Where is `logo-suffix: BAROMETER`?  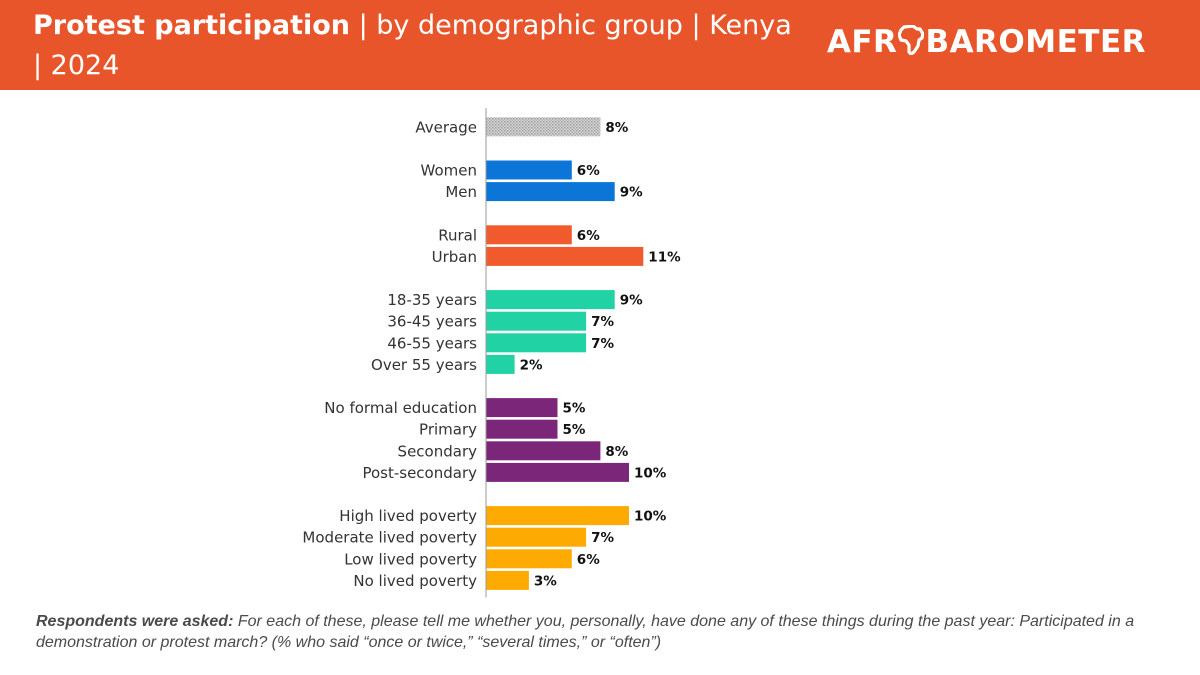
logo-suffix: BAROMETER is located at coordinates (1035, 42).